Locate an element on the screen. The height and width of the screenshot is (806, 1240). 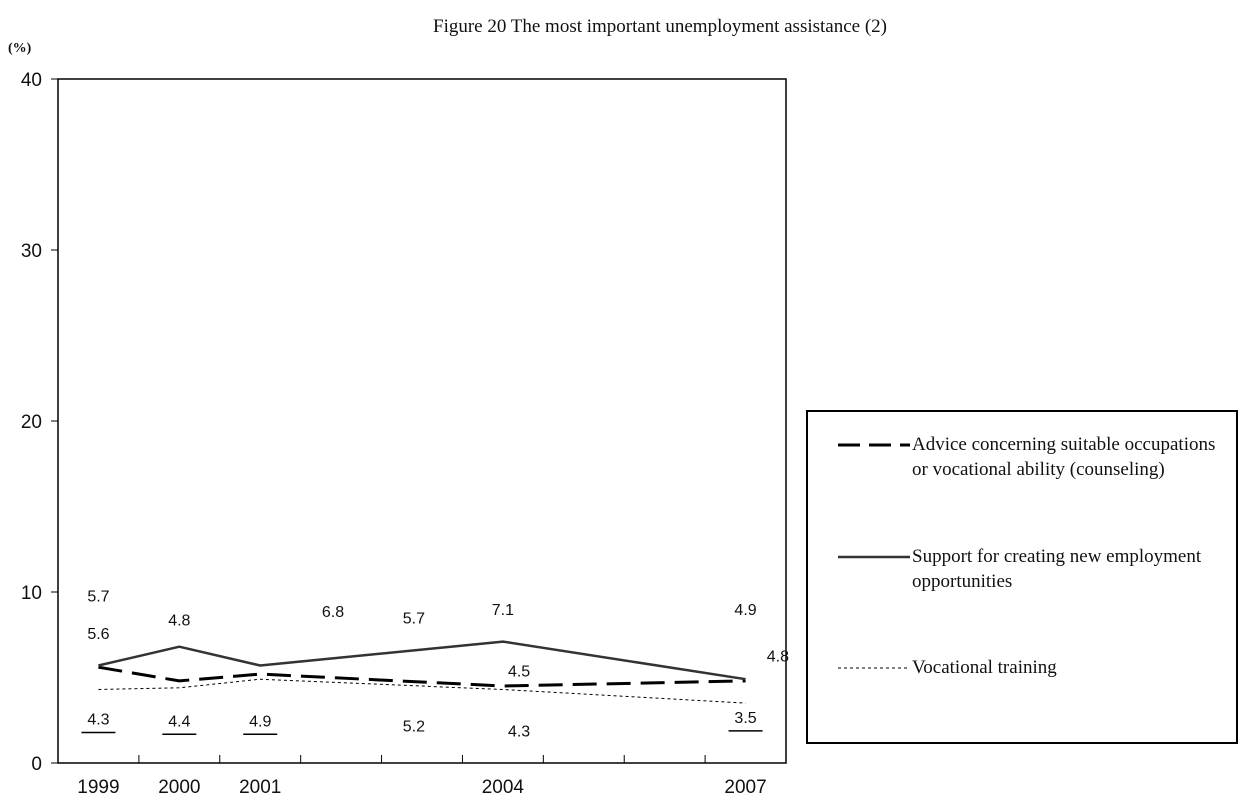
legend-swatch-dotted is located at coordinates (874, 668).